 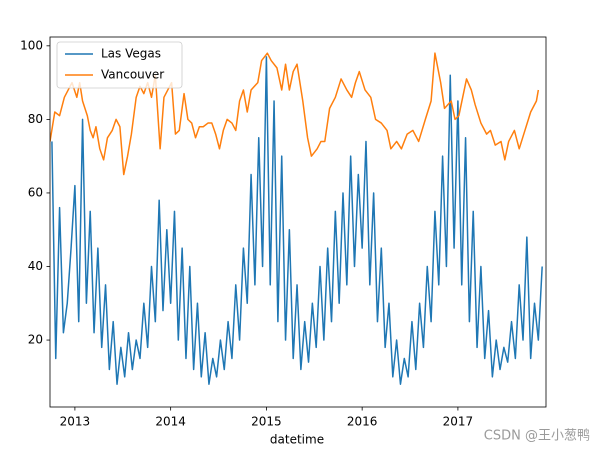 I want to click on x-axis-label: datetime, so click(x=297, y=440).